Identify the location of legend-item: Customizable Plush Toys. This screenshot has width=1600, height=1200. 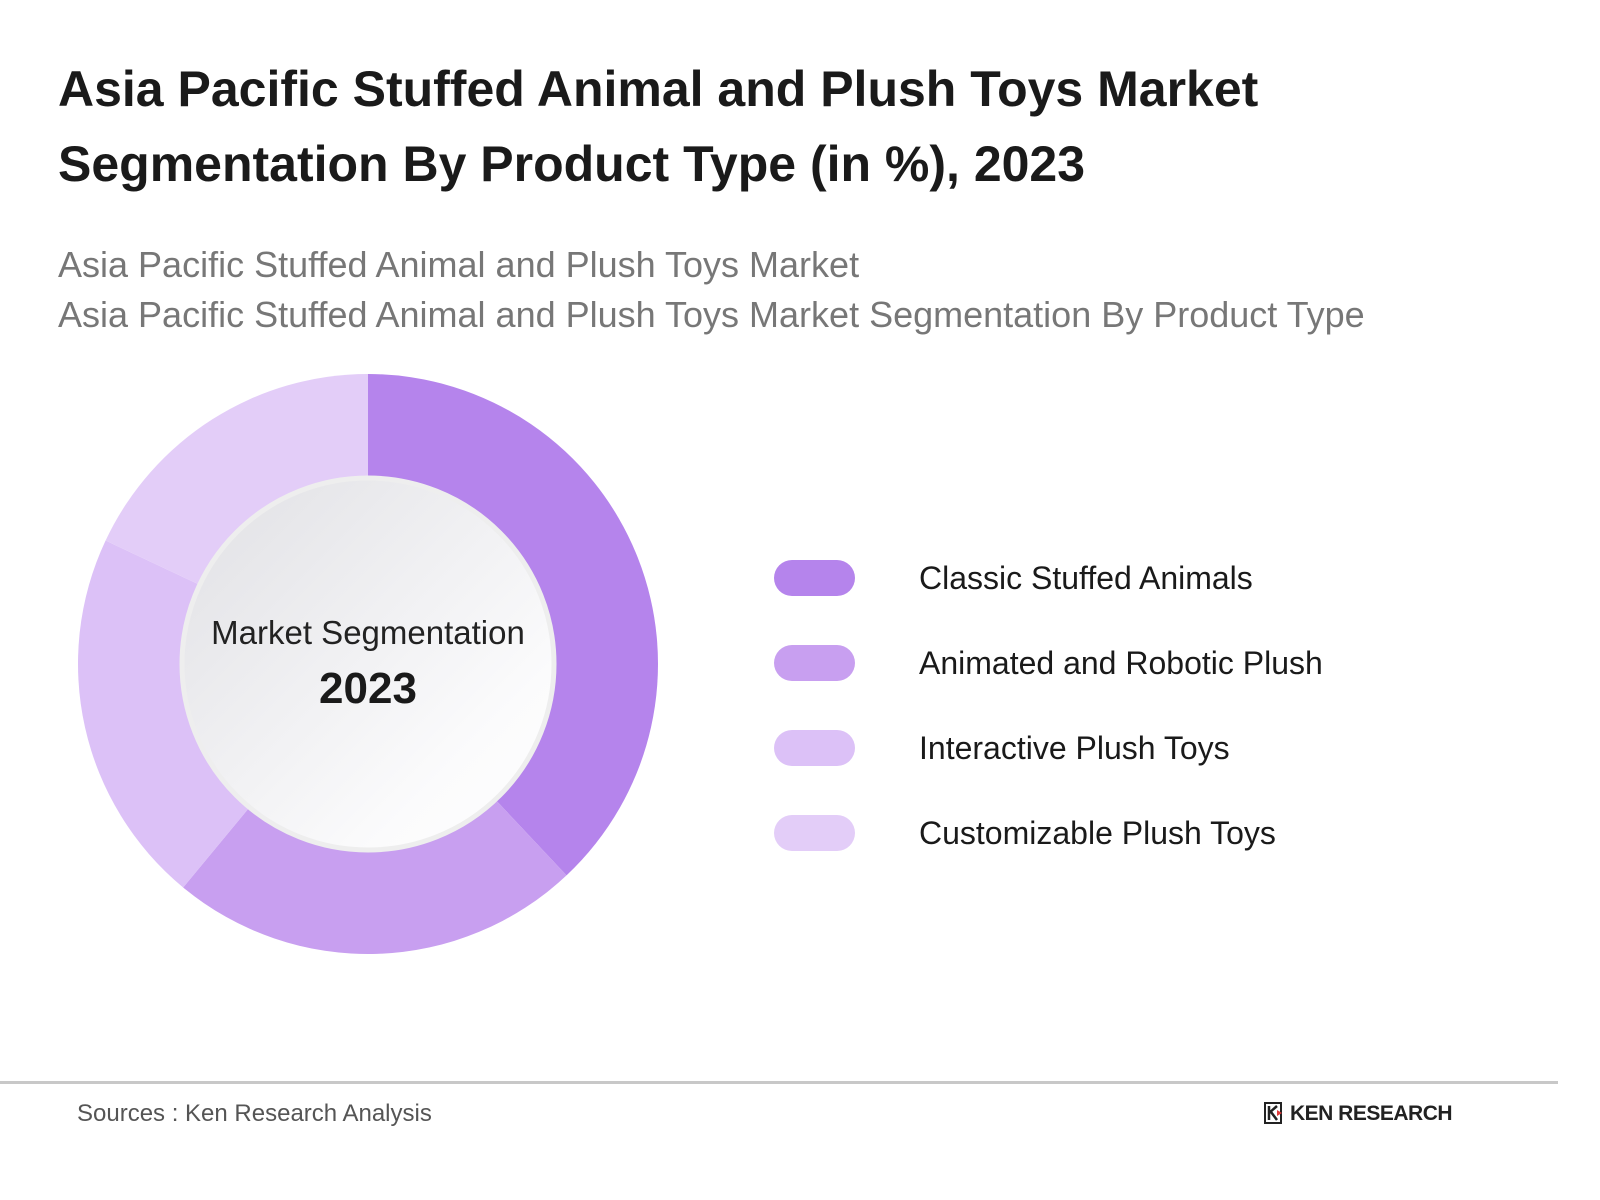
(1048, 833).